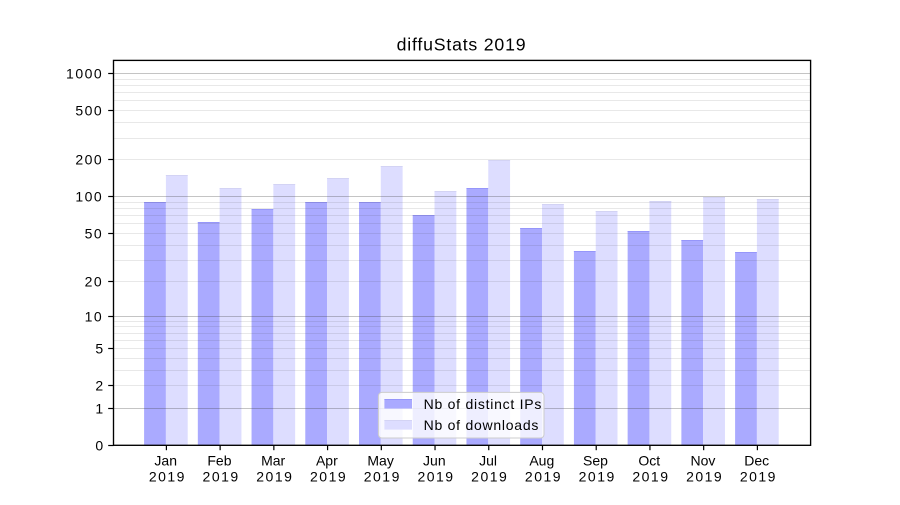  I want to click on svg-text: Nb of downloads, so click(482, 425).